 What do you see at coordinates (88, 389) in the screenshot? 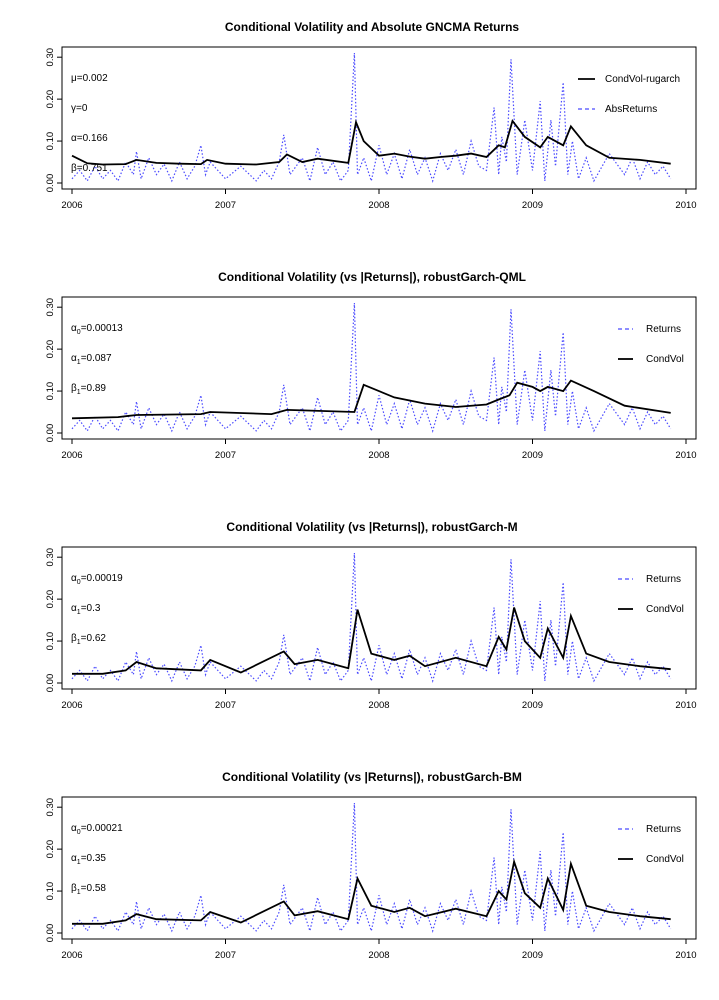
I see `param-annotation: β1=0.89` at bounding box center [88, 389].